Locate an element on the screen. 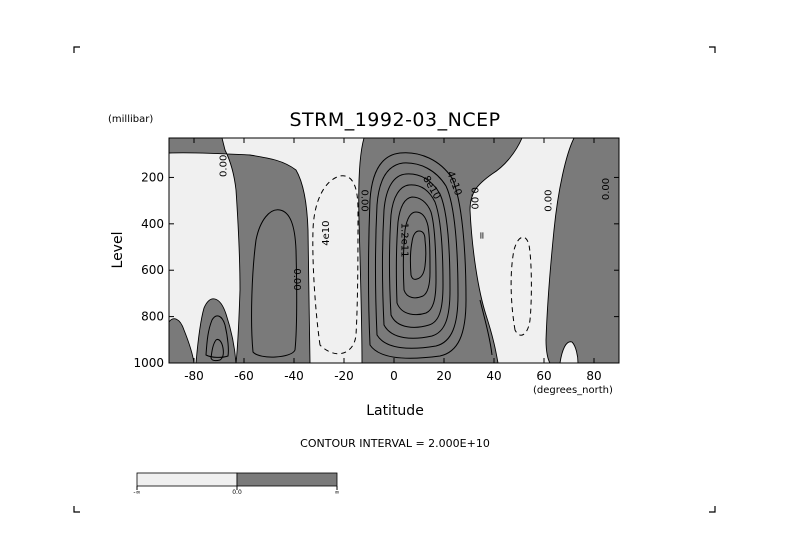  colorbar-negative-swatch is located at coordinates (187, 479).